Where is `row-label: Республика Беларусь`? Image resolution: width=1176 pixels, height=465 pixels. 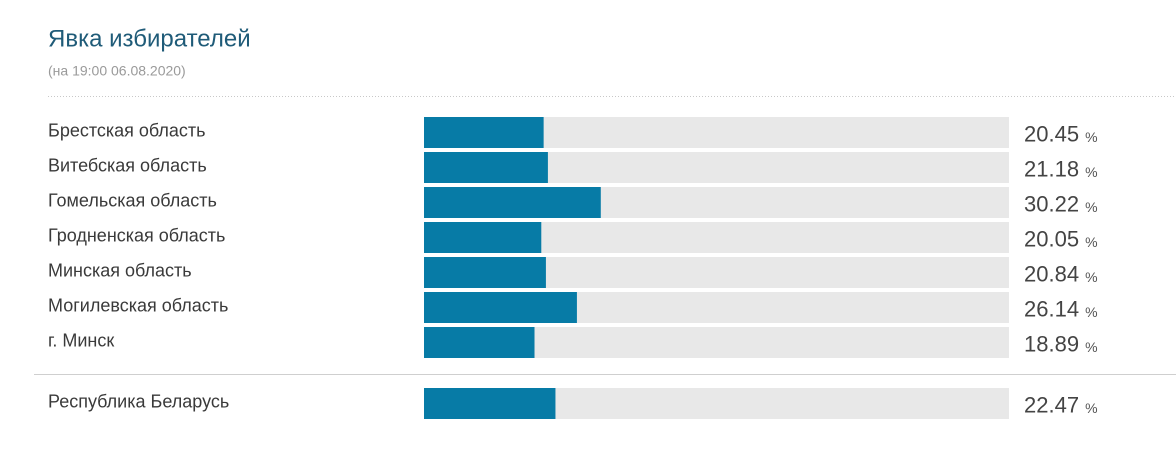 row-label: Республика Беларусь is located at coordinates (138, 401).